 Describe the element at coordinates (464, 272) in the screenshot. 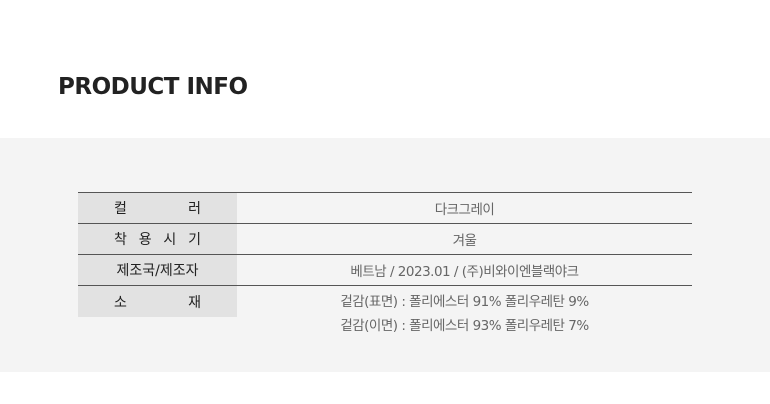

I see `row-value: 베트남 / 2023.01 / (주)비와이엔블랙야크` at that location.